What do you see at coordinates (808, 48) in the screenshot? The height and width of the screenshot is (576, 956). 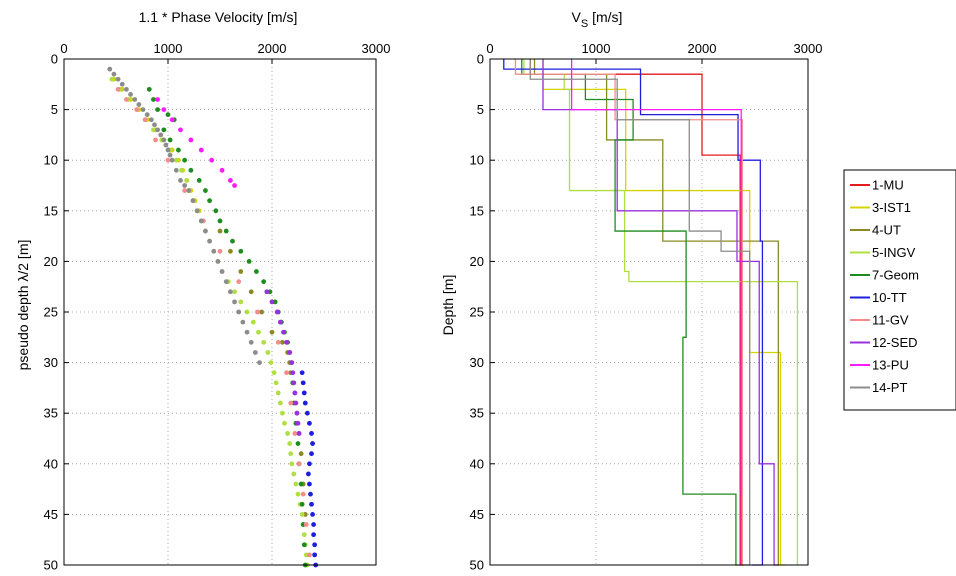 I see `right-x-tick-label: 3000` at bounding box center [808, 48].